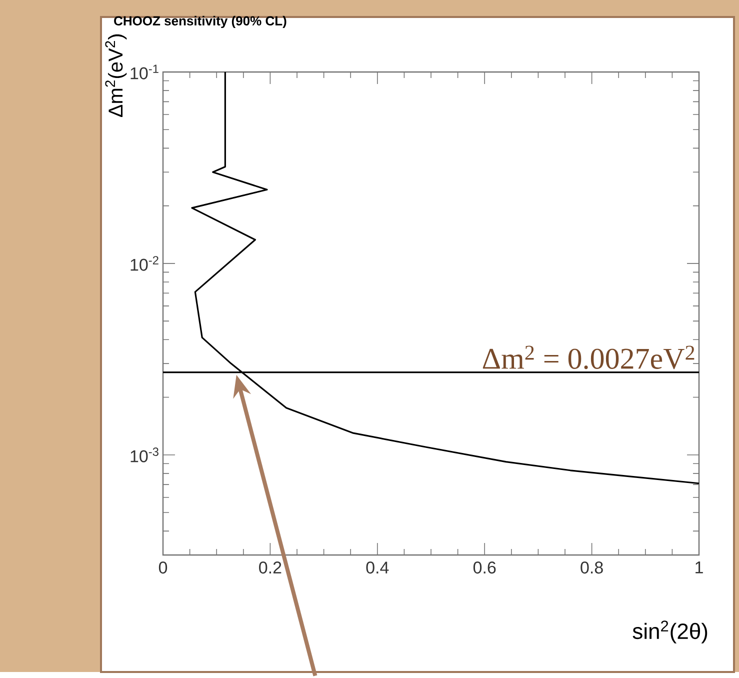 This screenshot has height=678, width=739. I want to click on x-tick-label: 1, so click(699, 568).